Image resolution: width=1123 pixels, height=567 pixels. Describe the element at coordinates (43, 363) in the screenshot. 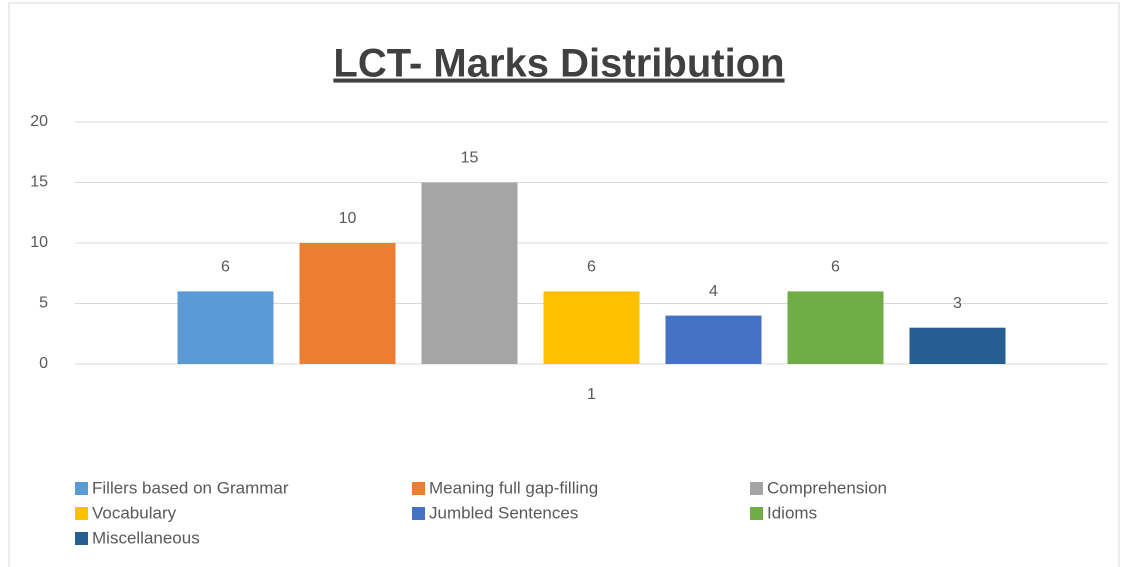

I see `y-tick-label: 0` at that location.